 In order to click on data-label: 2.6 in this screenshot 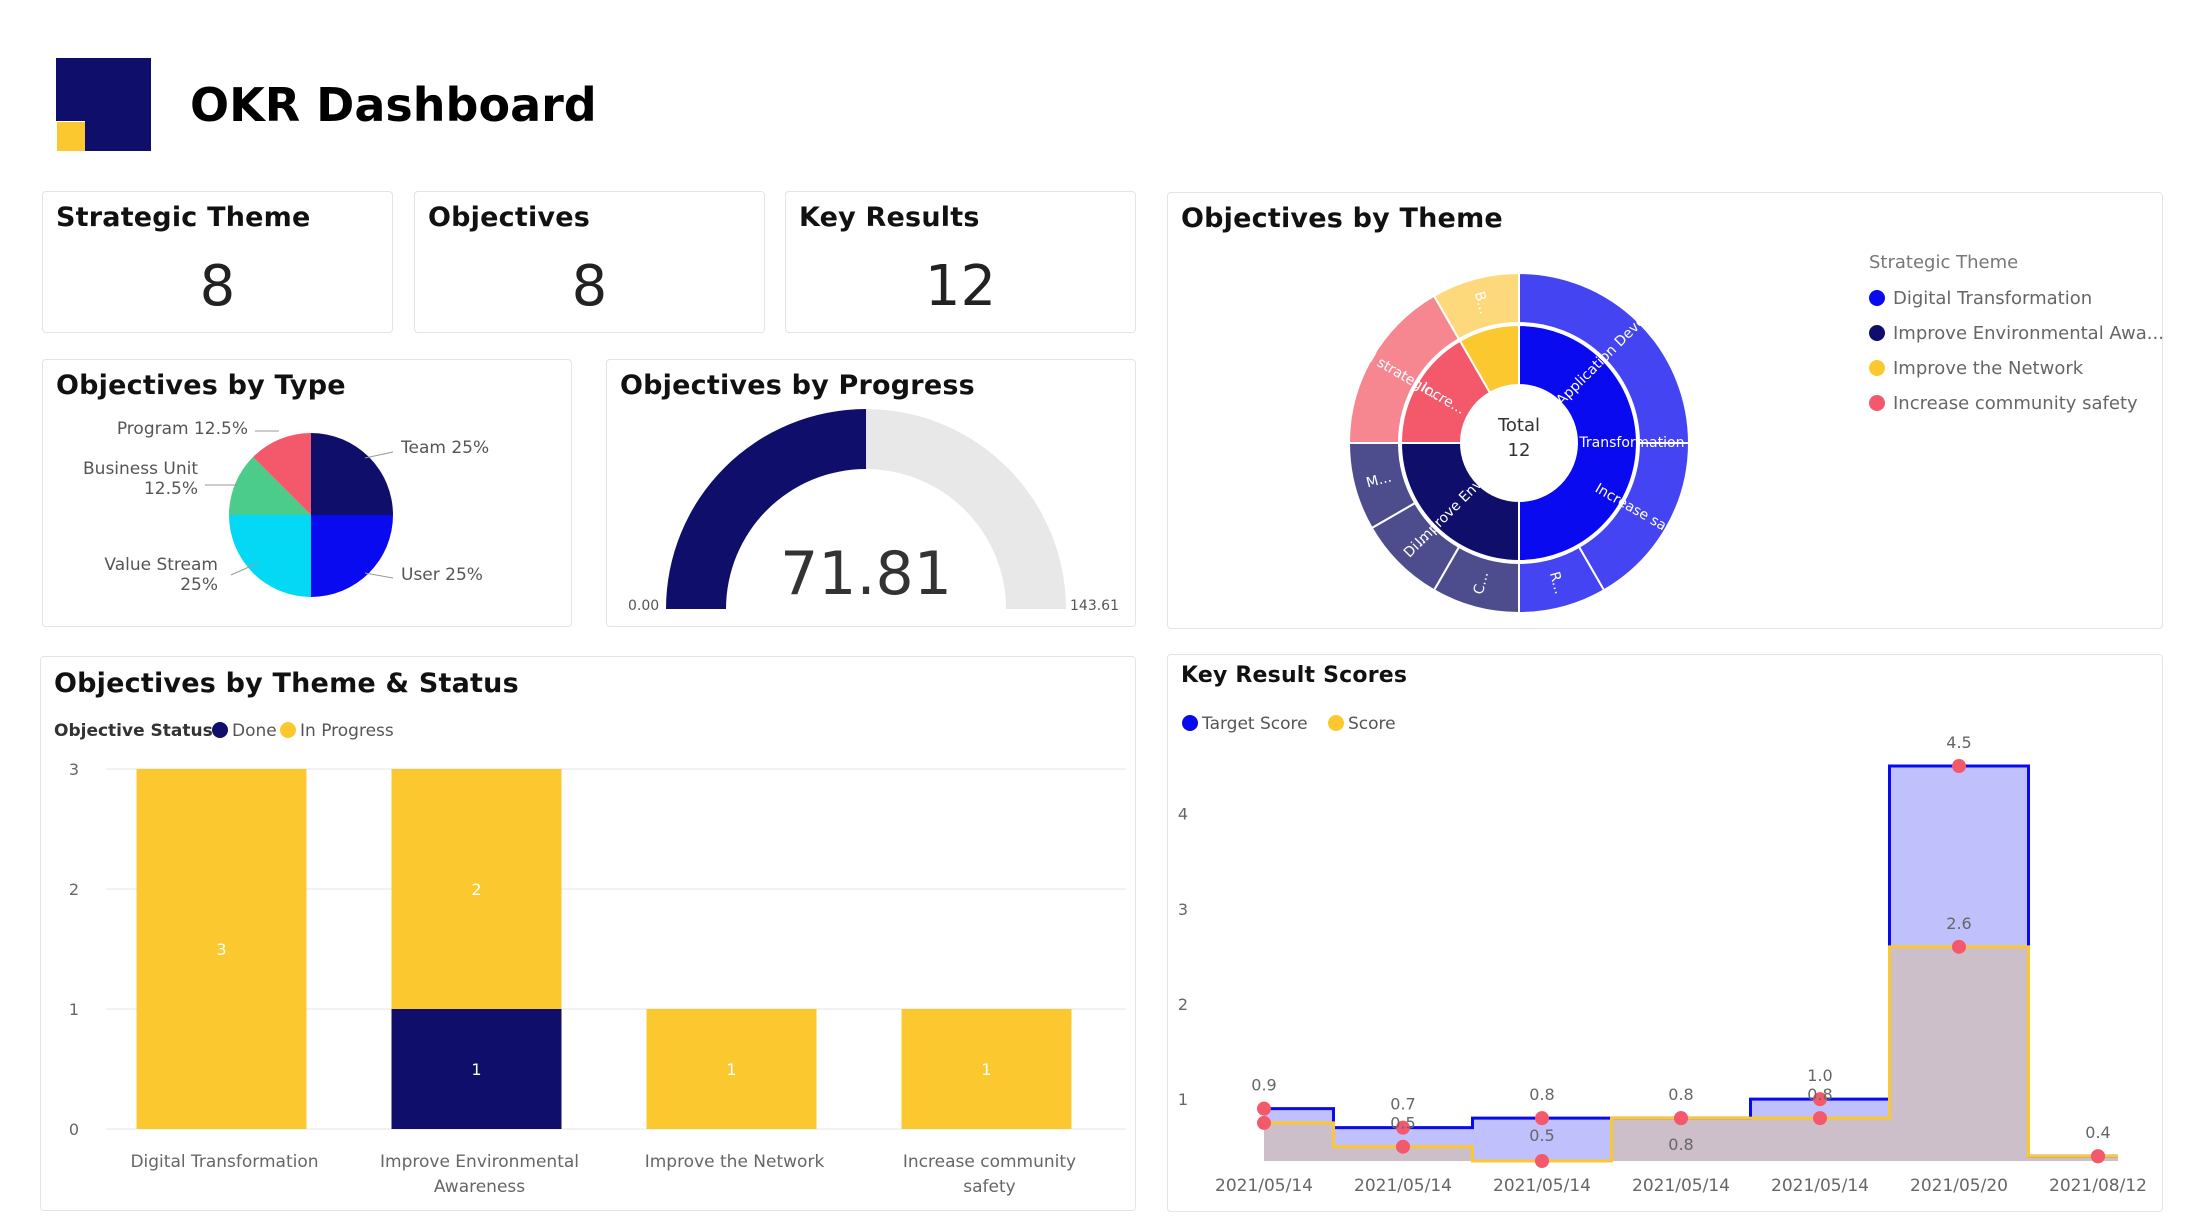, I will do `click(1958, 923)`.